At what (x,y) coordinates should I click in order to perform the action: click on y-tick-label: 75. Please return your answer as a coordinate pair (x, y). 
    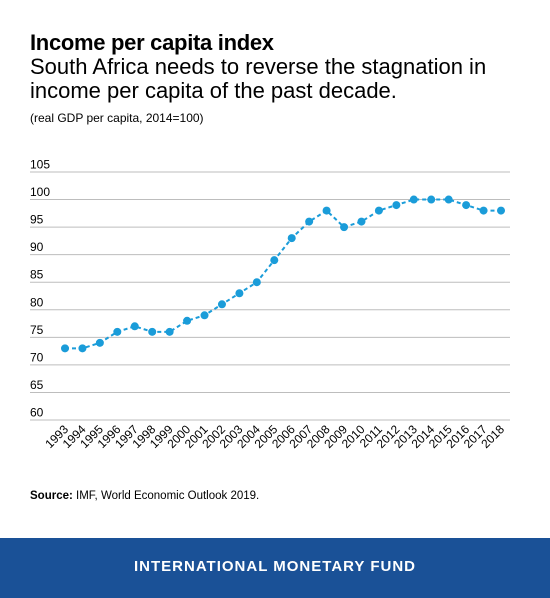
    Looking at the image, I should click on (37, 330).